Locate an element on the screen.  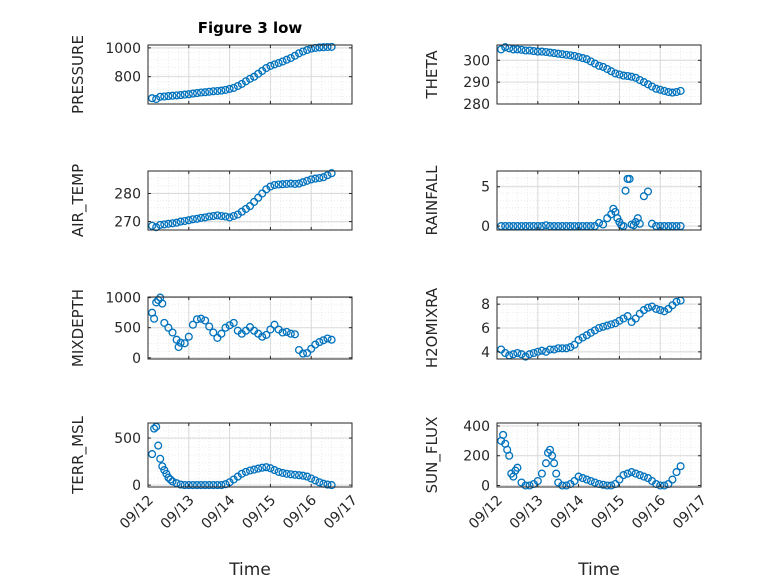
y-axis-label: H2OMIXRA is located at coordinates (432, 327).